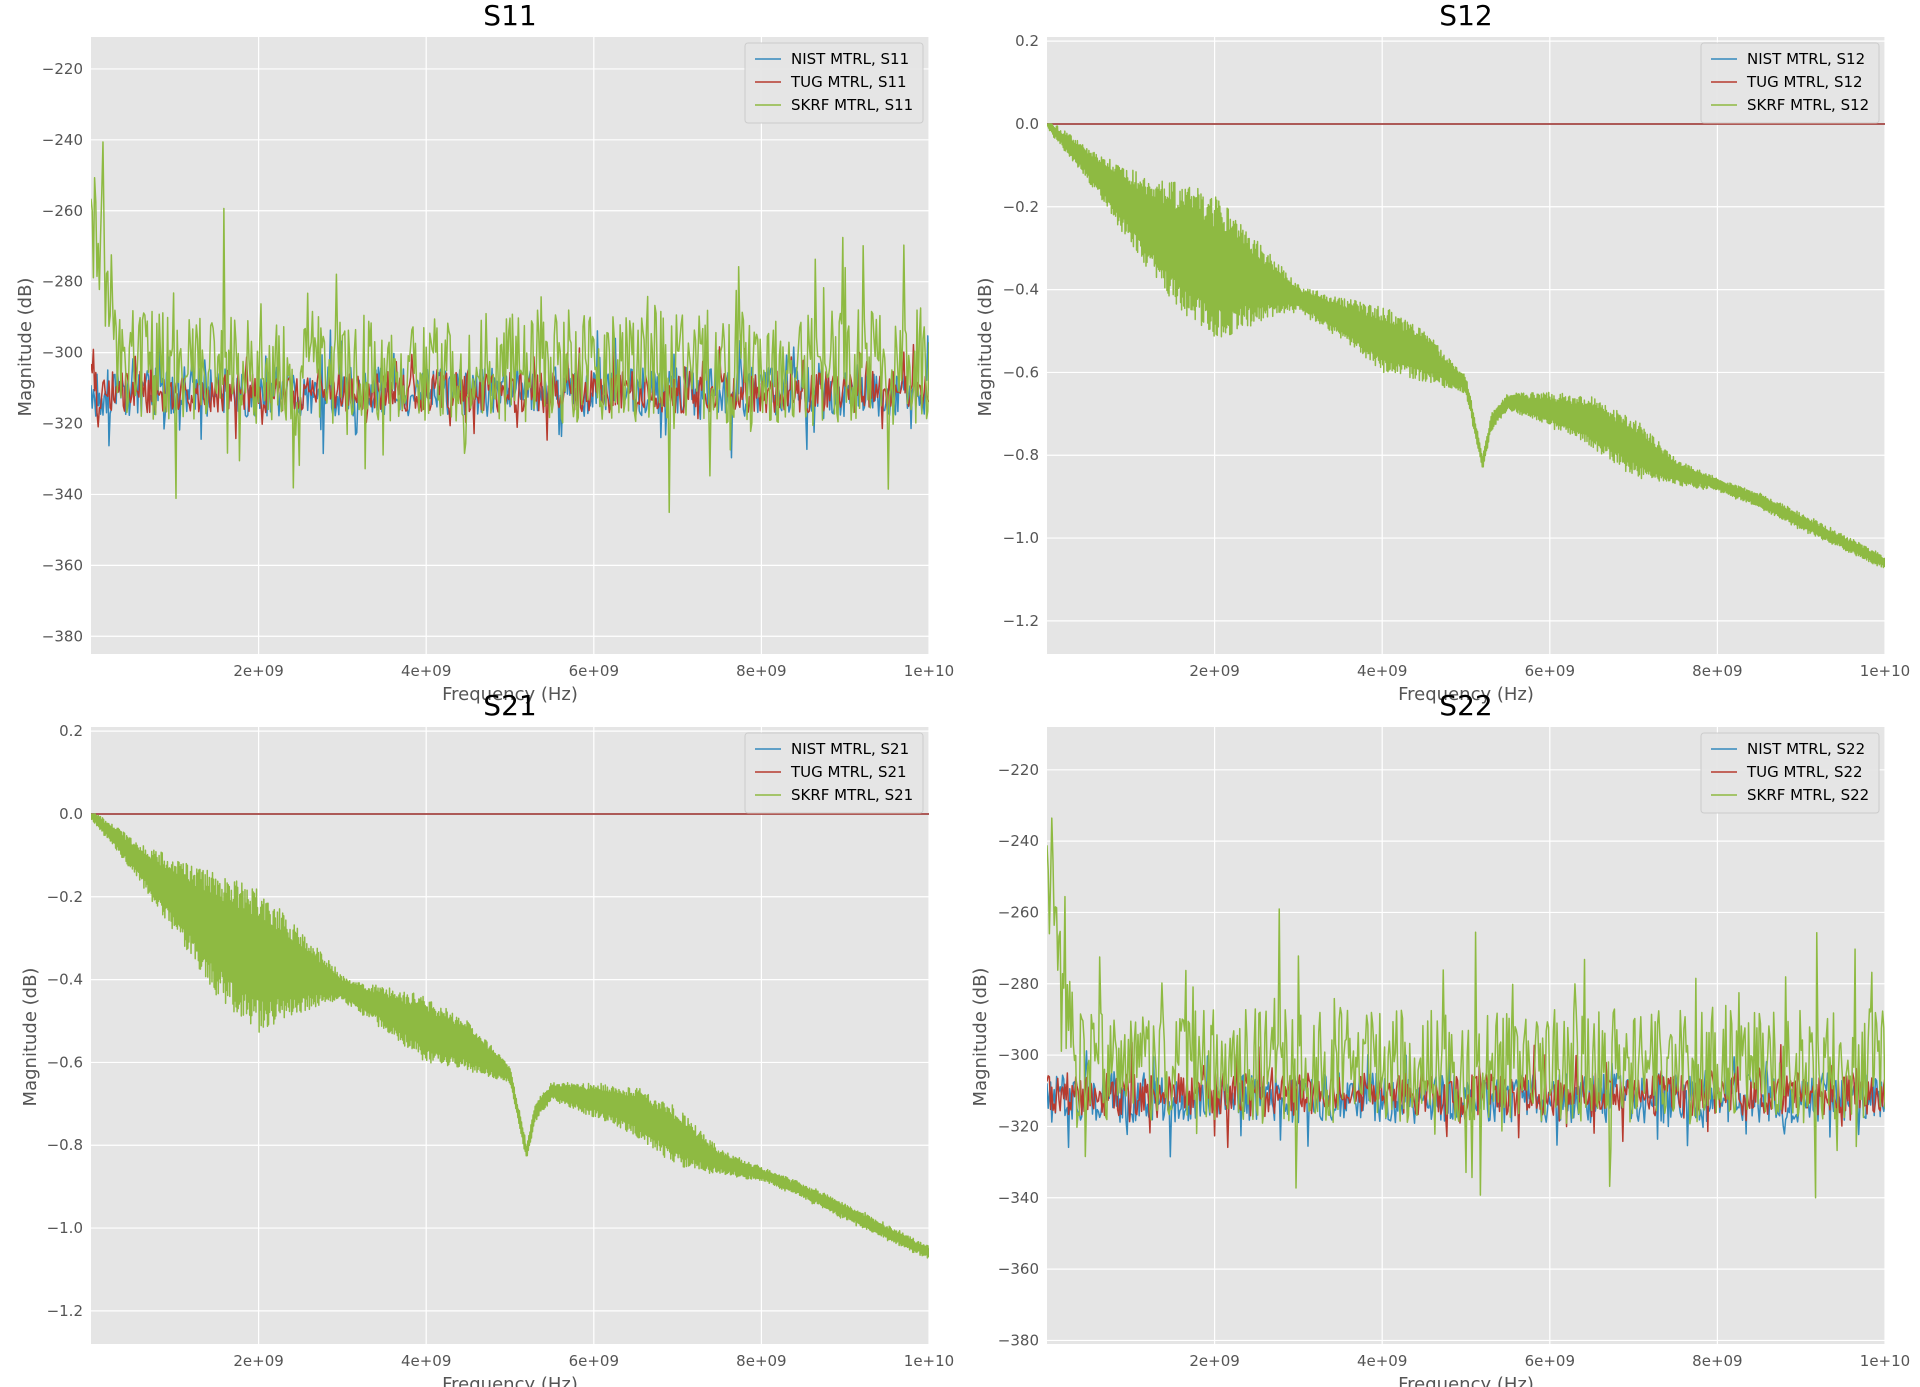  Describe the element at coordinates (852, 795) in the screenshot. I see `legend-label: SKRF MTRL, S21` at that location.